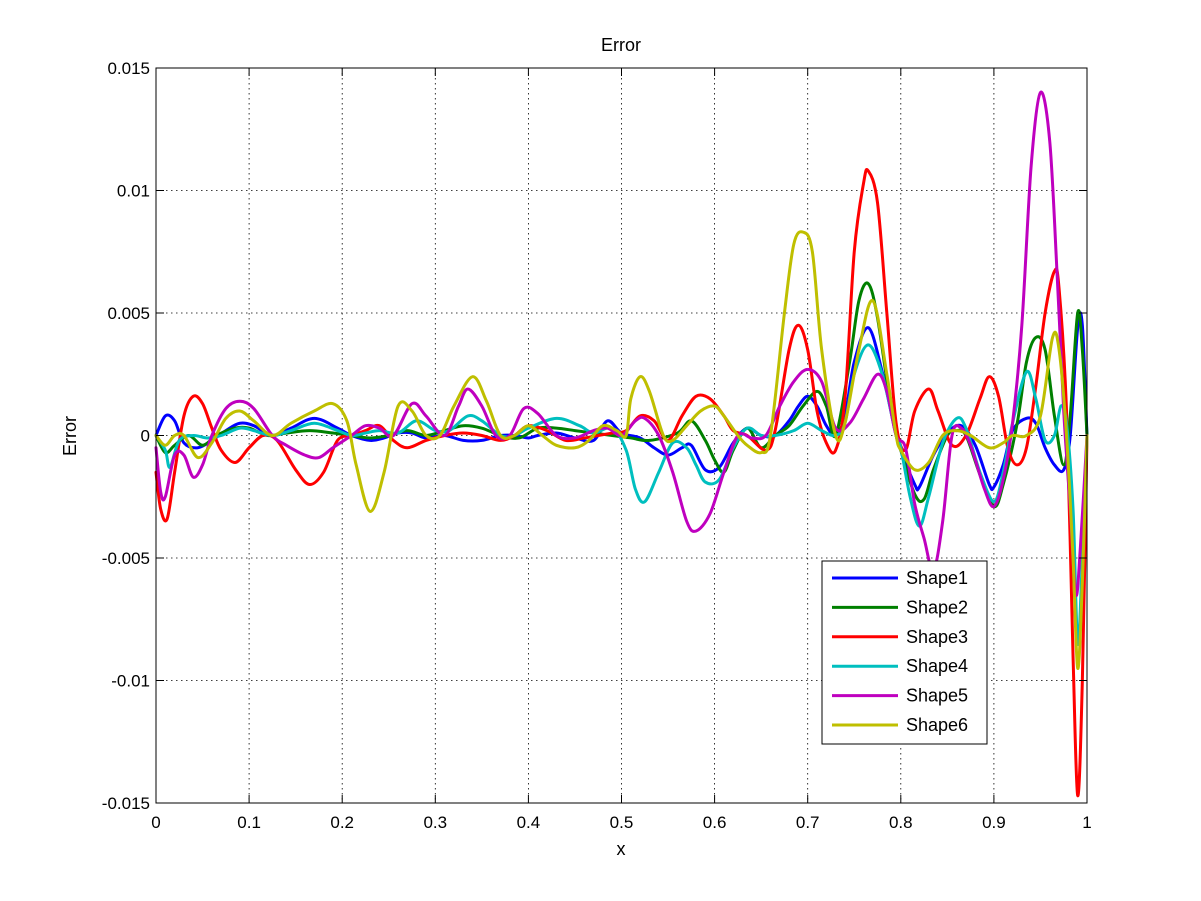 This screenshot has width=1201, height=901. What do you see at coordinates (901, 822) in the screenshot?
I see `x-tick-label: 0.8` at bounding box center [901, 822].